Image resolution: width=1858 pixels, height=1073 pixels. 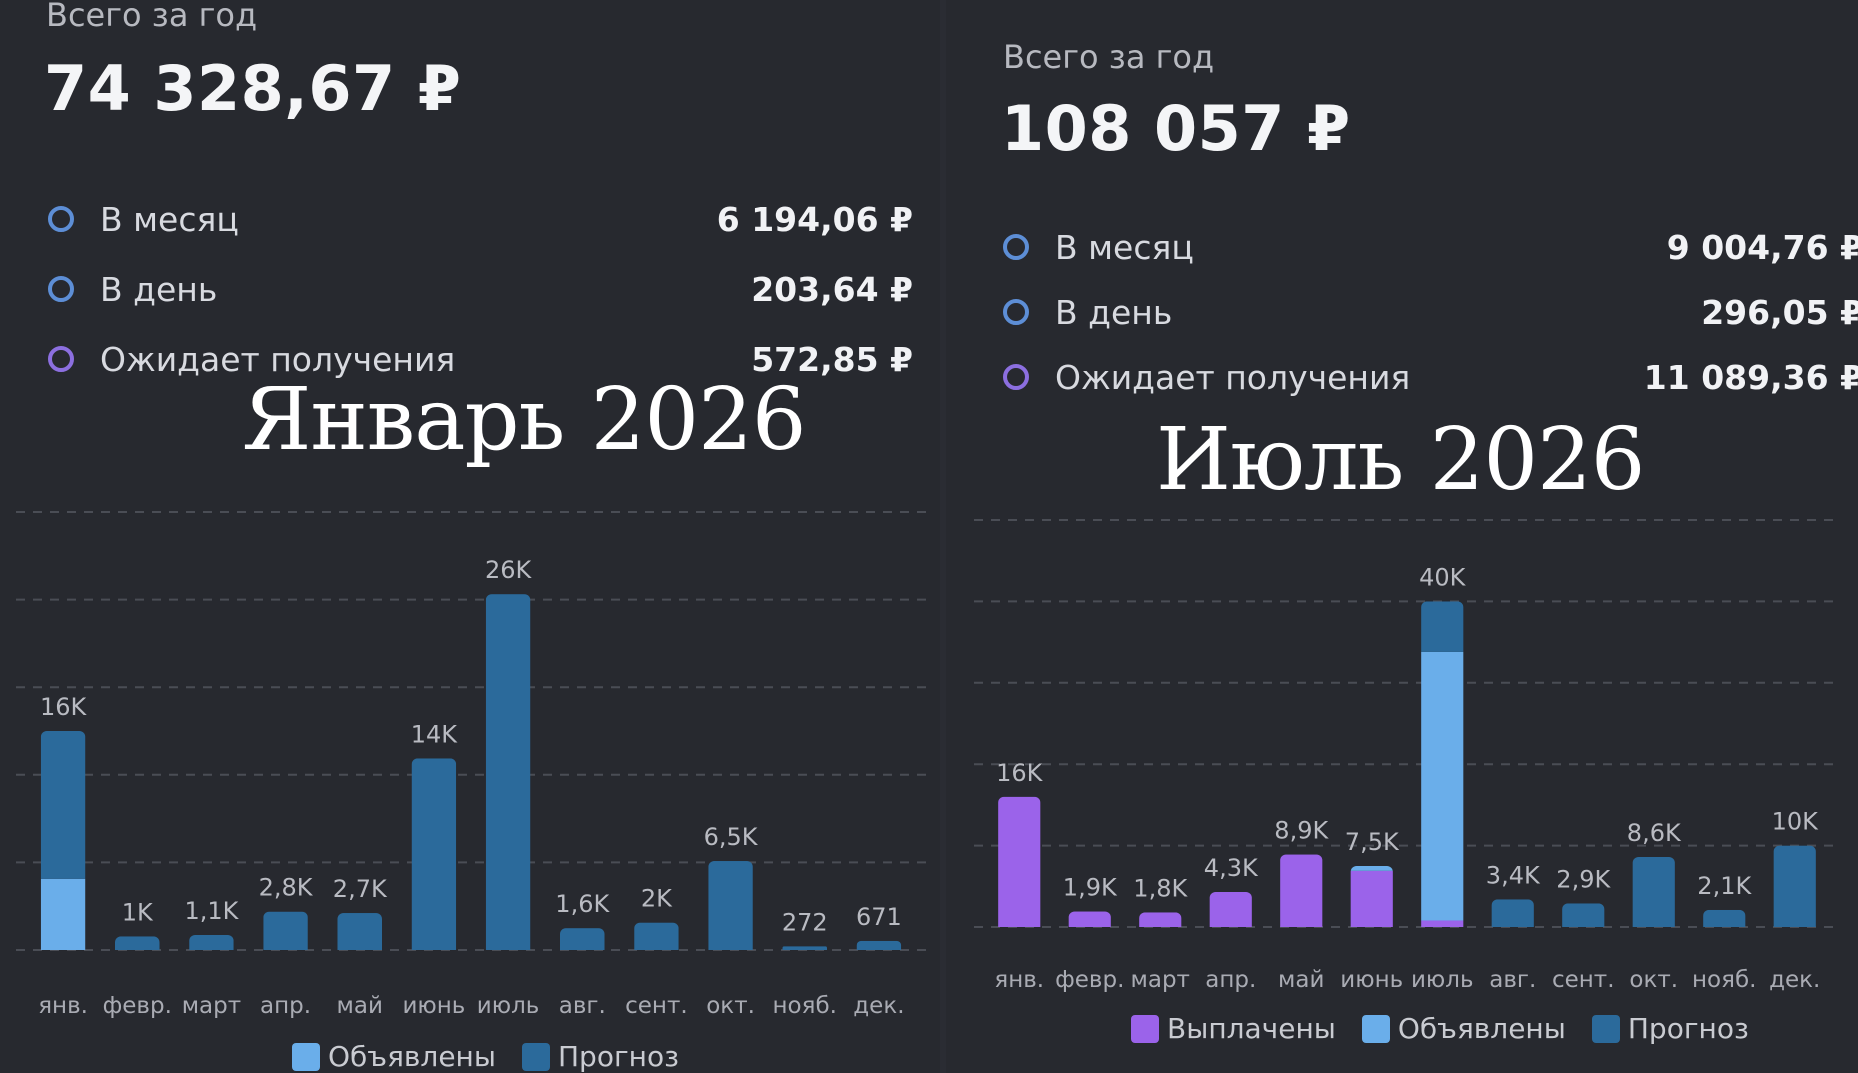 What do you see at coordinates (832, 359) in the screenshot?
I see `stat-value: 572,85 ₽` at bounding box center [832, 359].